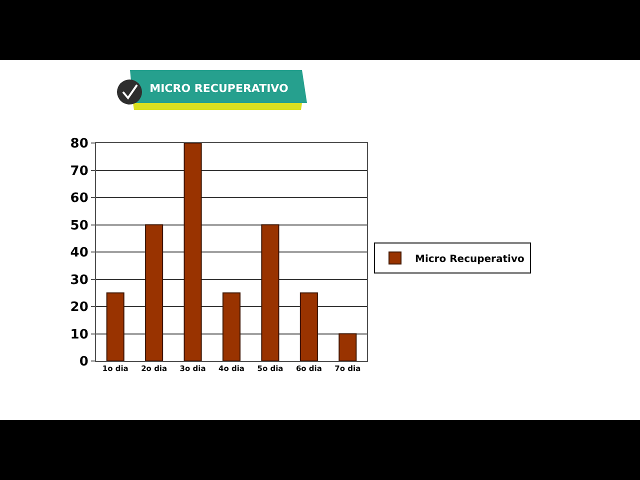  I want to click on y-tick-label: 10, so click(79, 334).